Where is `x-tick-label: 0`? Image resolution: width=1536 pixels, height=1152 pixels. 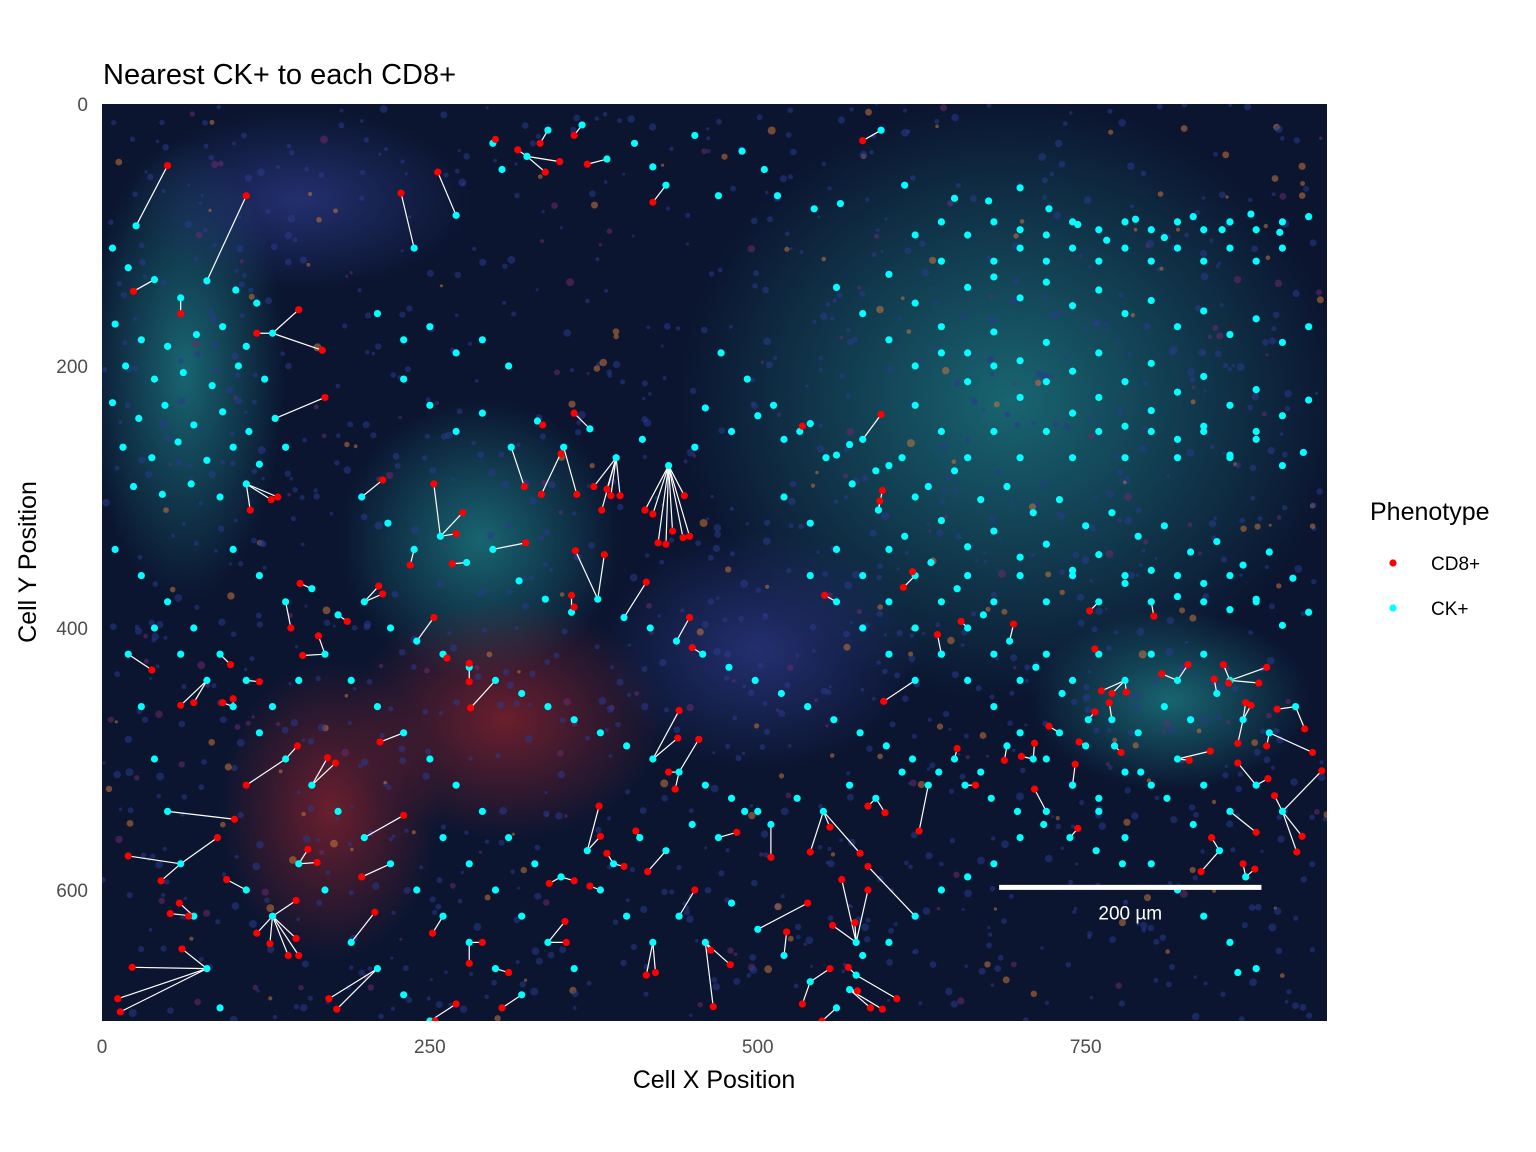
x-tick-label: 0 is located at coordinates (102, 1047).